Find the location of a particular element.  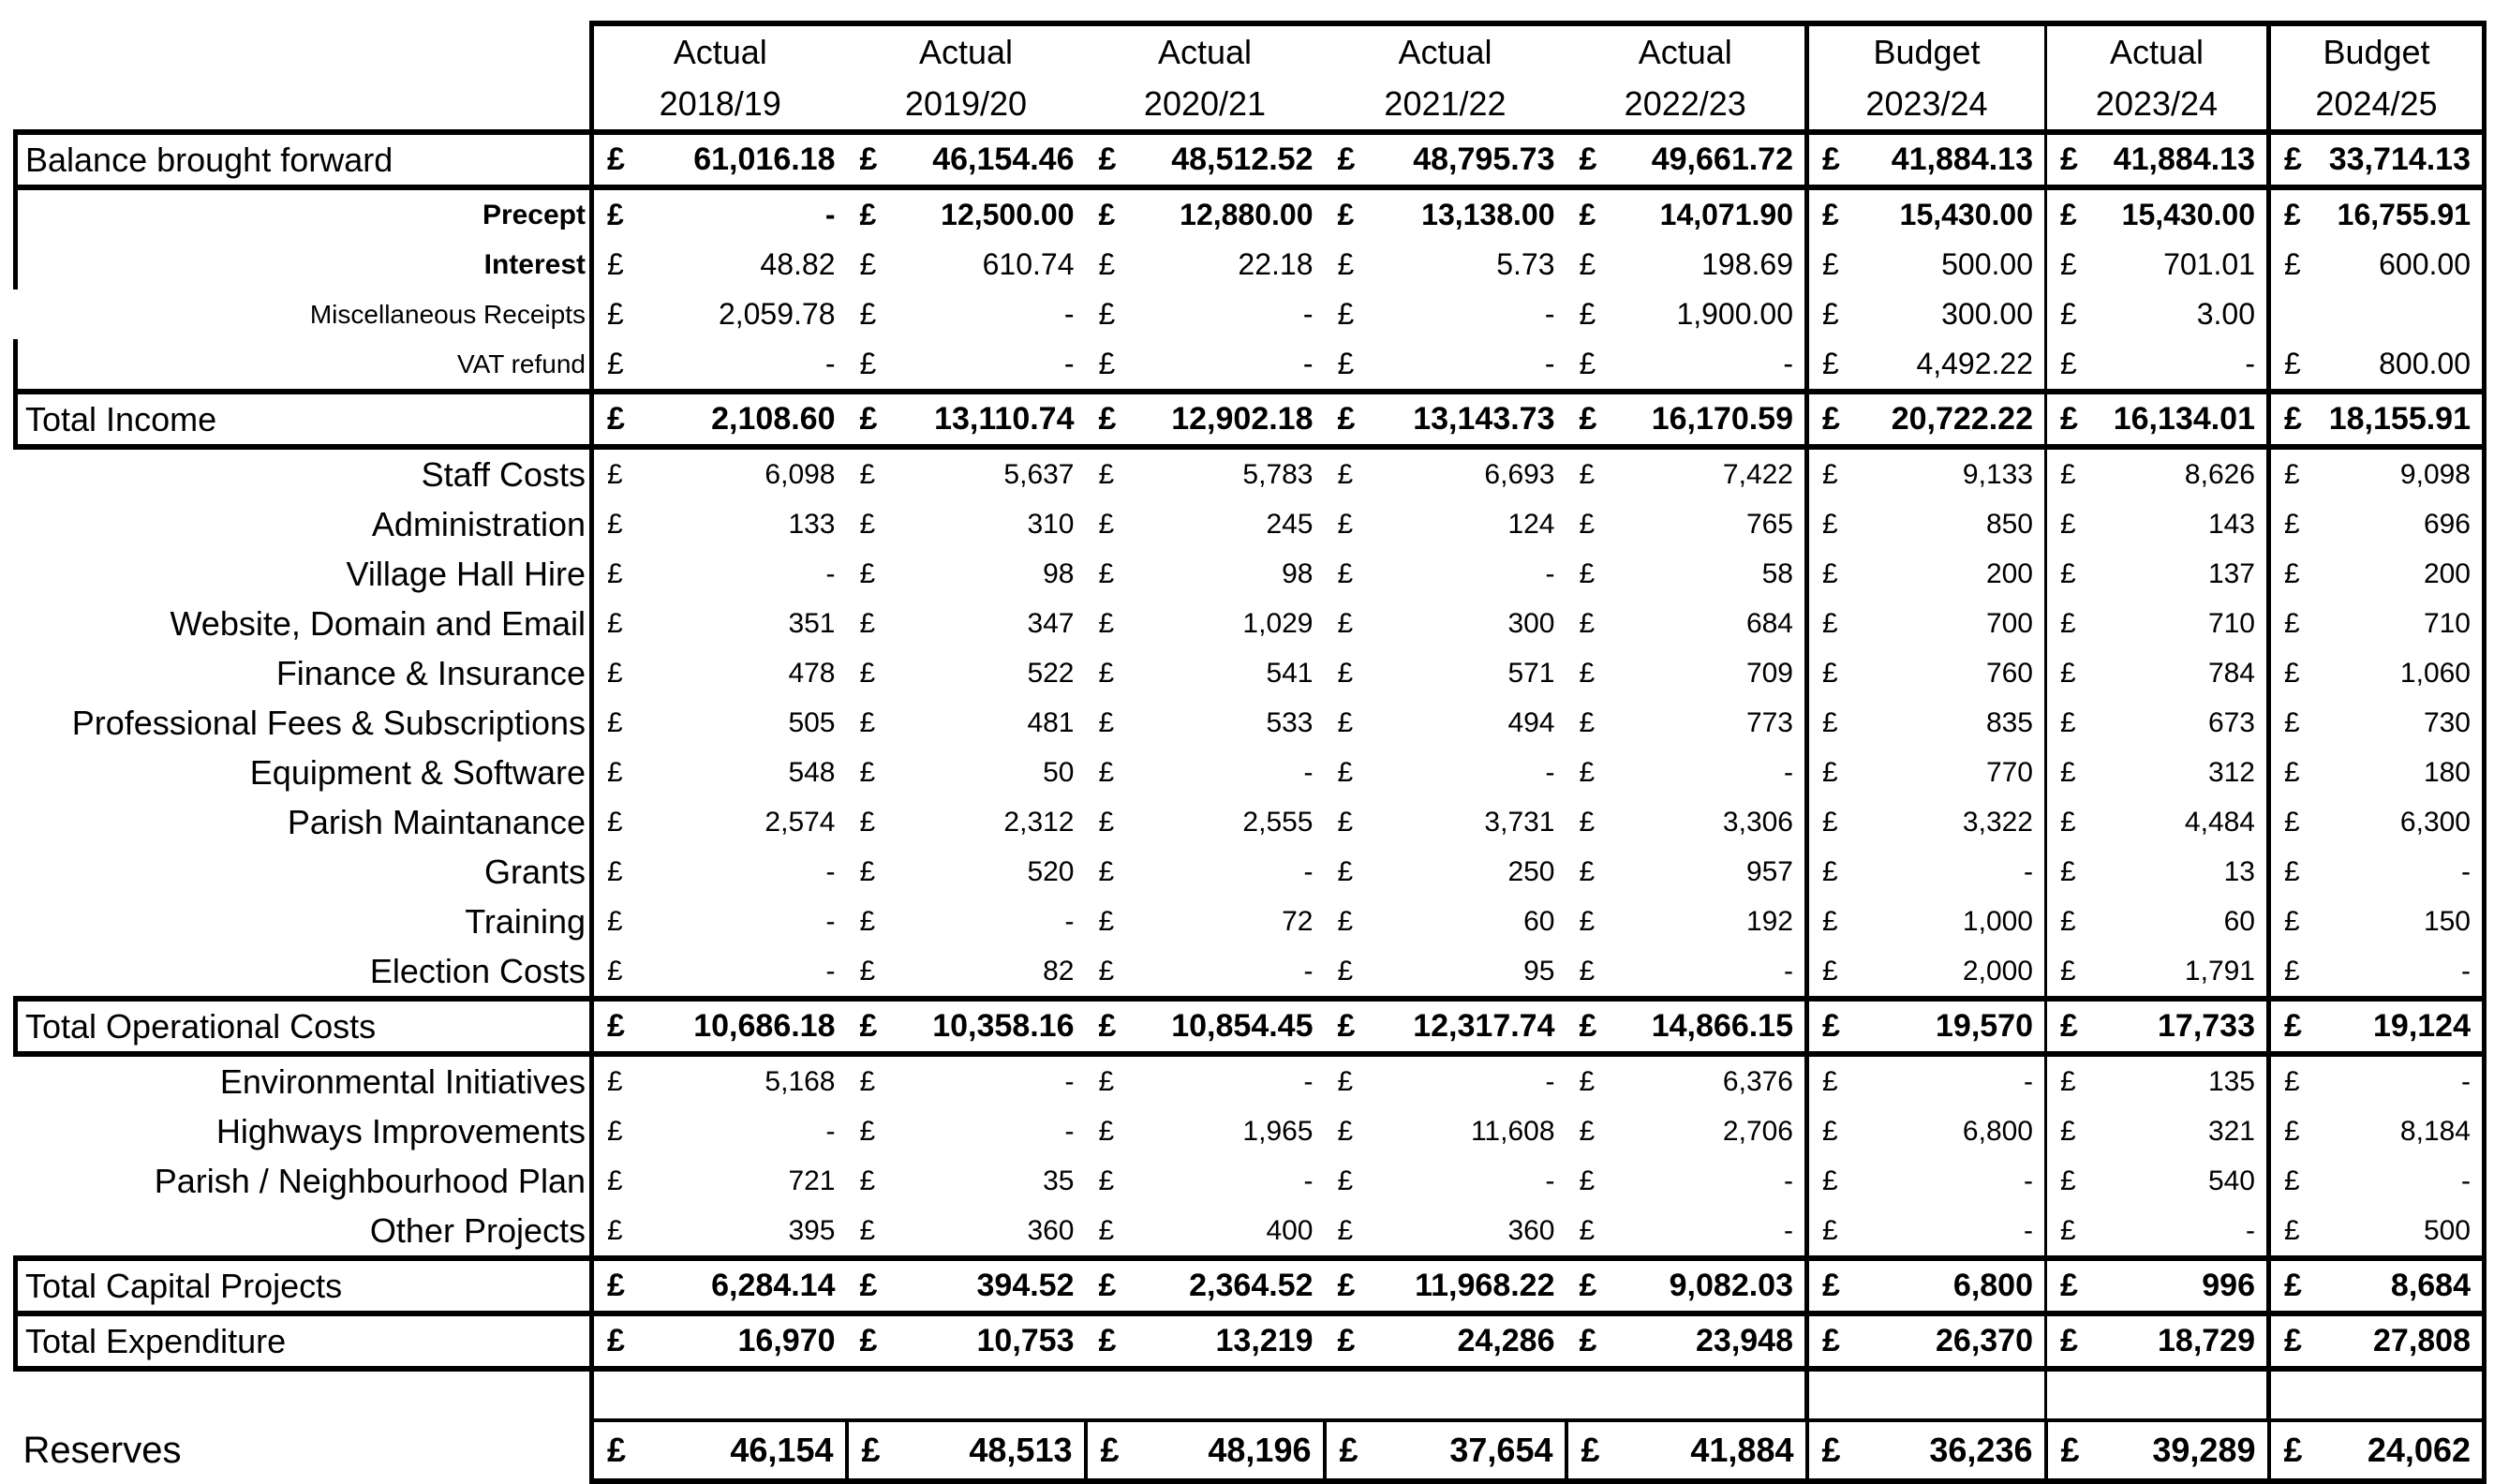

cell-value: 12,880.00 is located at coordinates (1247, 214).